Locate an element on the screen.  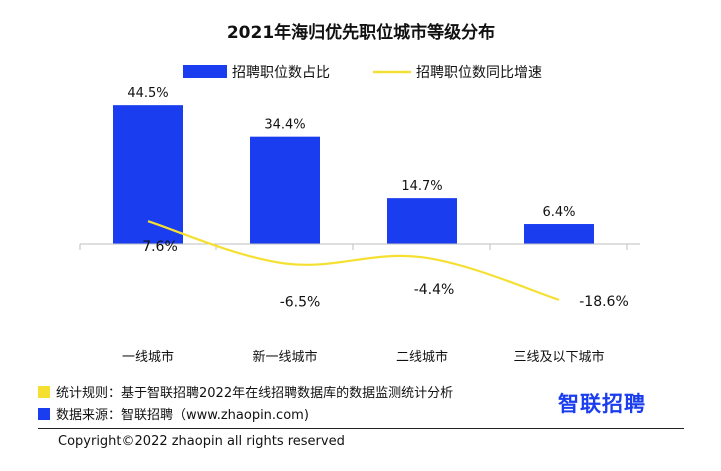
bar-label-3: 6.4% is located at coordinates (558, 212).